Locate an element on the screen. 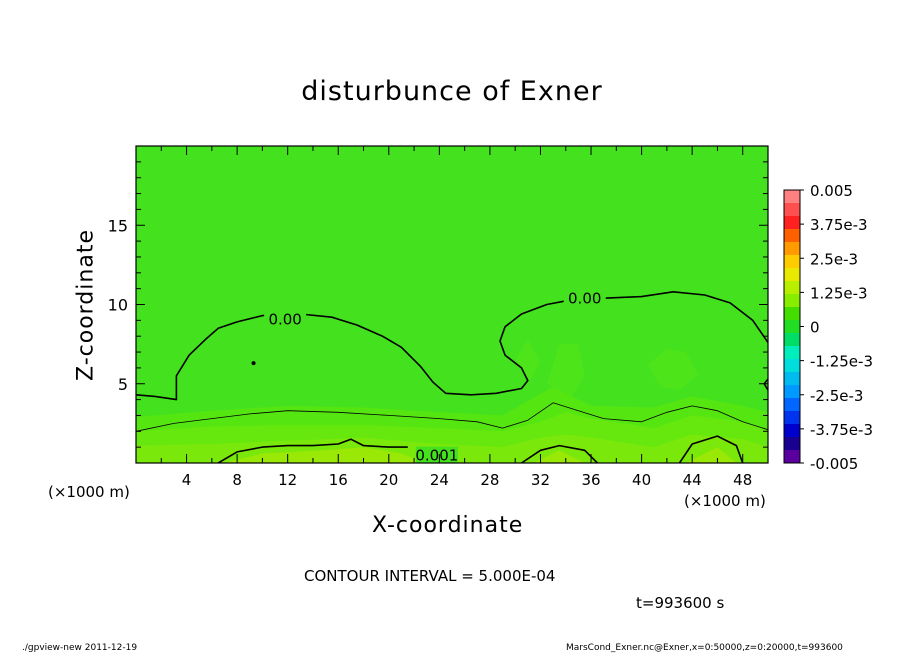  x-tick-label: 24 is located at coordinates (439, 480).